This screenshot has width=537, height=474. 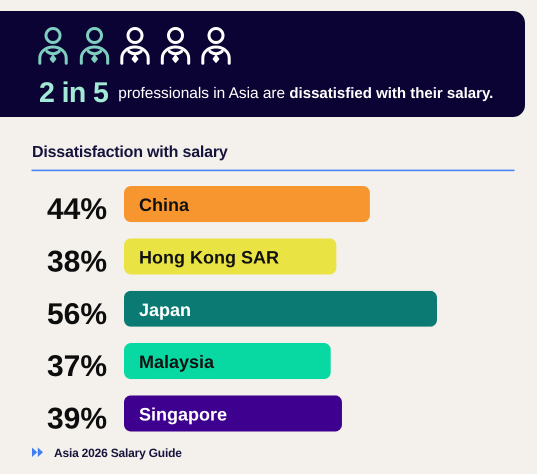 I want to click on data-label: 56%, so click(x=76, y=314).